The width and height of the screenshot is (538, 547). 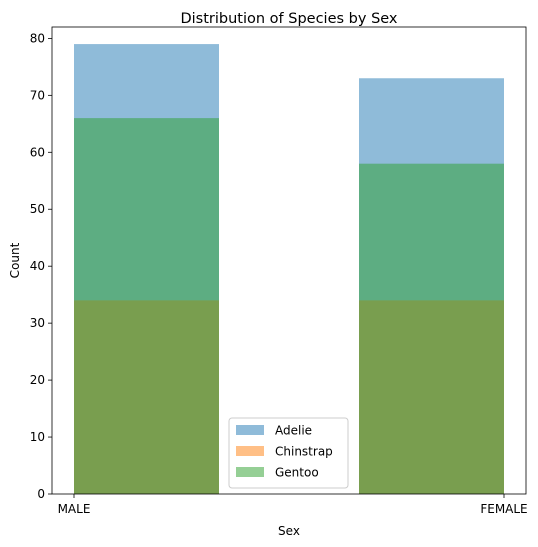 What do you see at coordinates (37, 38) in the screenshot?
I see `y-tick-label: 80` at bounding box center [37, 38].